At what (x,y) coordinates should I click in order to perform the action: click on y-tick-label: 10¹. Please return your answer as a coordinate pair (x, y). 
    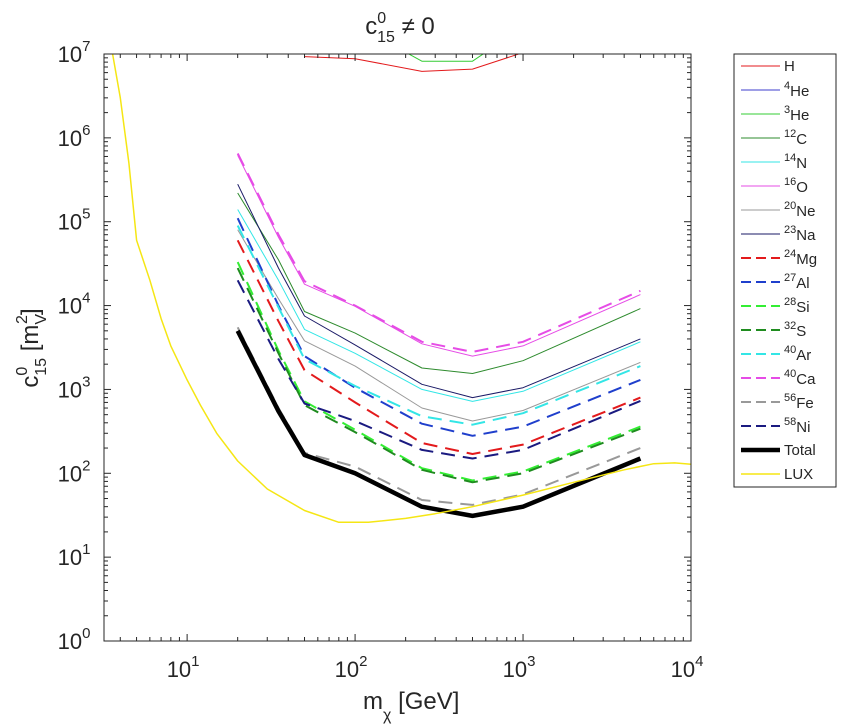
    Looking at the image, I should click on (74, 555).